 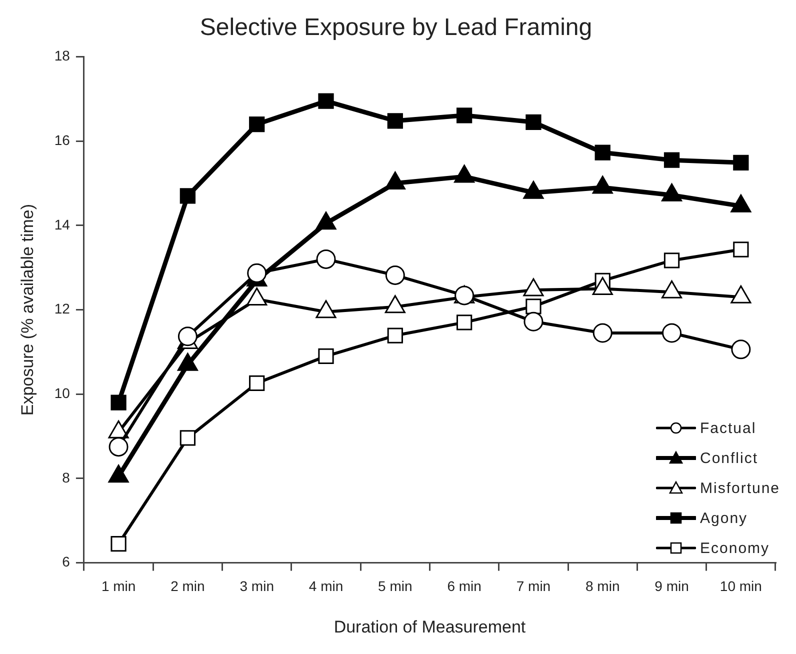 What do you see at coordinates (27, 310) in the screenshot?
I see `y-axis-title: Exposure (% available time)` at bounding box center [27, 310].